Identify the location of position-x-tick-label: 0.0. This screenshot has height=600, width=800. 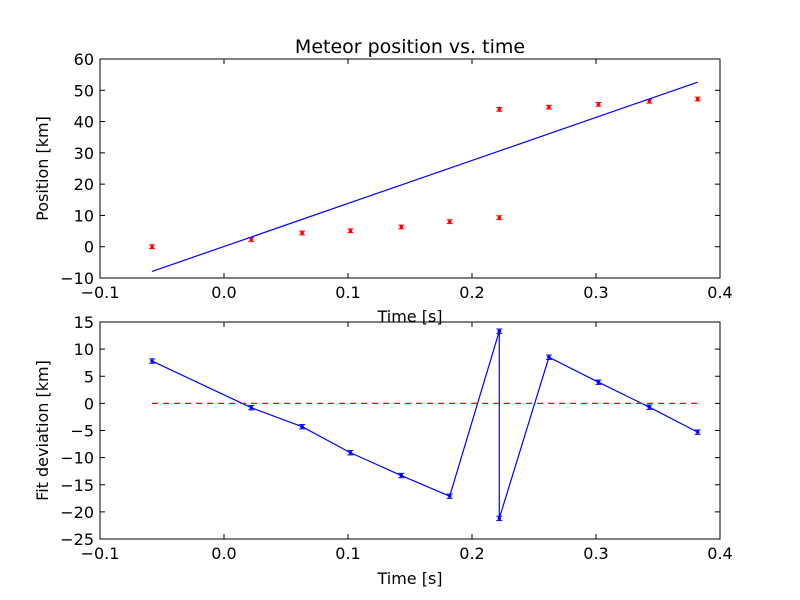
(223, 292).